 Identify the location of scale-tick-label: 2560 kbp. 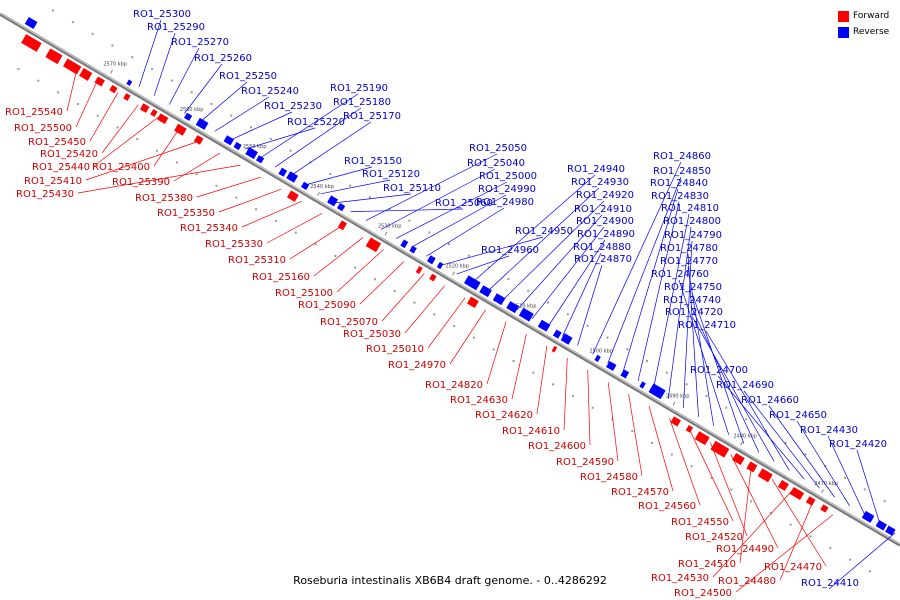
(192, 110).